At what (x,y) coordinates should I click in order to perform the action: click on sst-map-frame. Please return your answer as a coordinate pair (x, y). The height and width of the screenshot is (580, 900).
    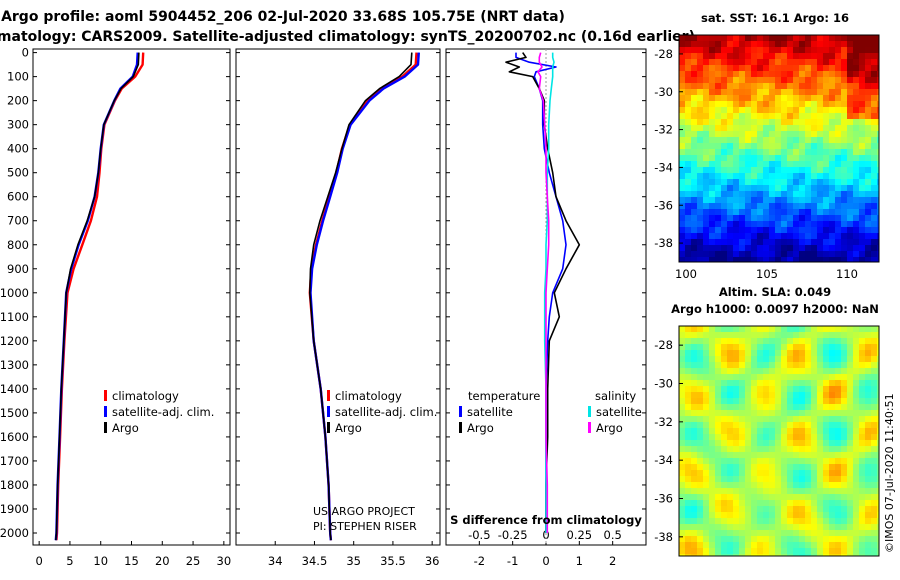
    Looking at the image, I should click on (779, 148).